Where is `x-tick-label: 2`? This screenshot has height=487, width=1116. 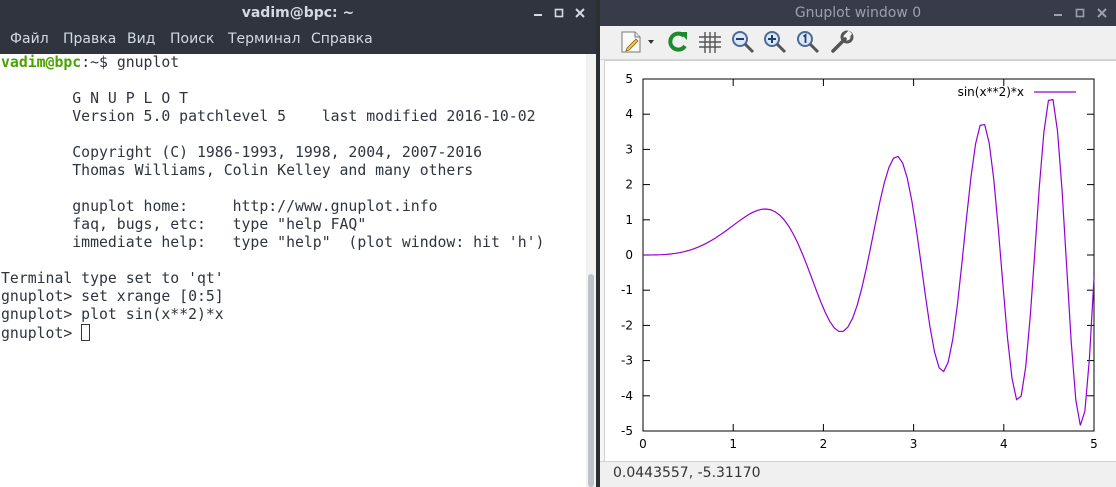 x-tick-label: 2 is located at coordinates (824, 444).